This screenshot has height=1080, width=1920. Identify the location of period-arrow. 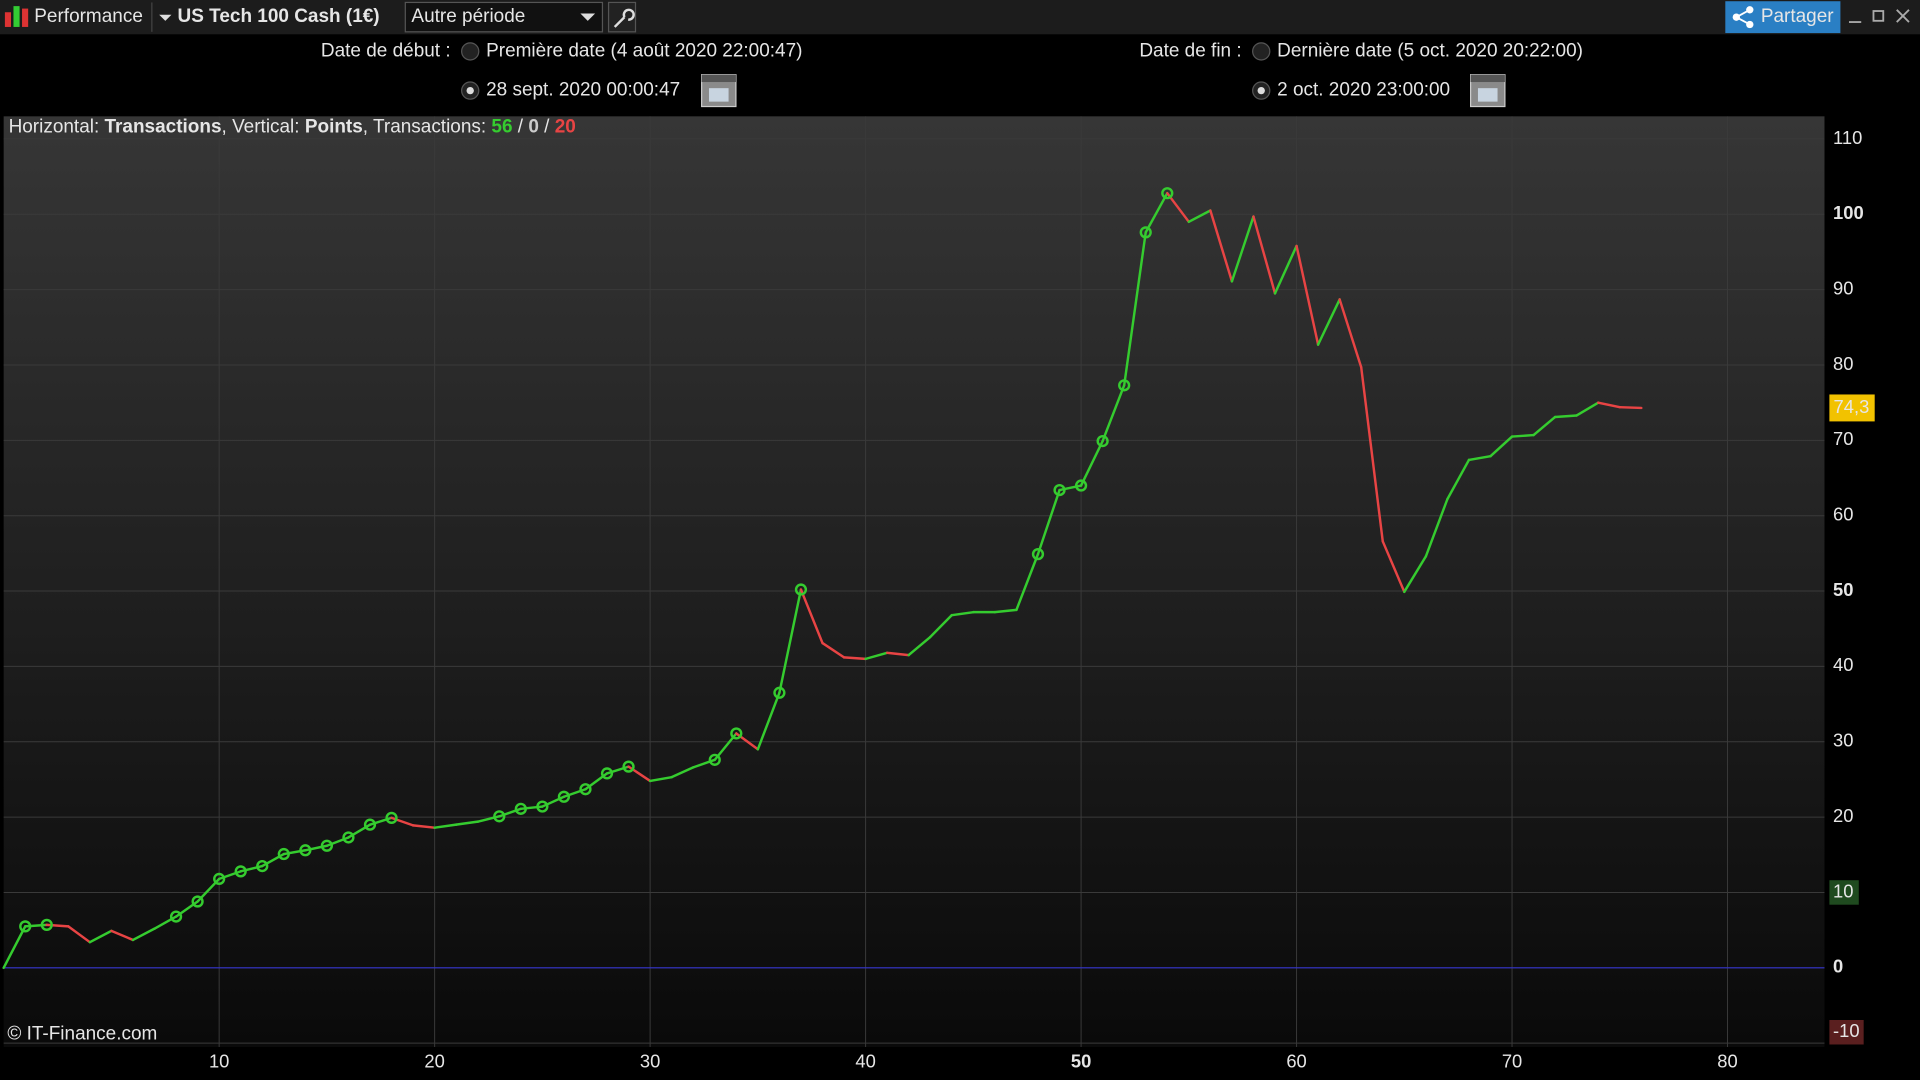
(588, 17).